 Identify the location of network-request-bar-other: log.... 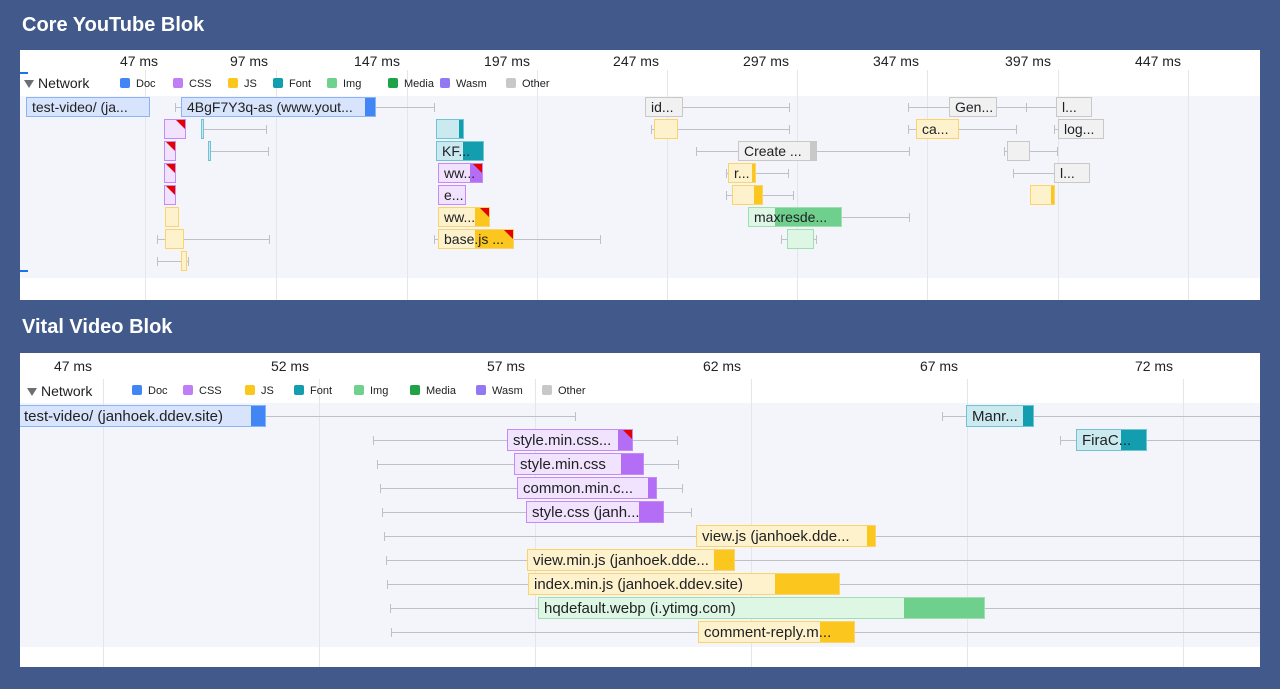
(1081, 129).